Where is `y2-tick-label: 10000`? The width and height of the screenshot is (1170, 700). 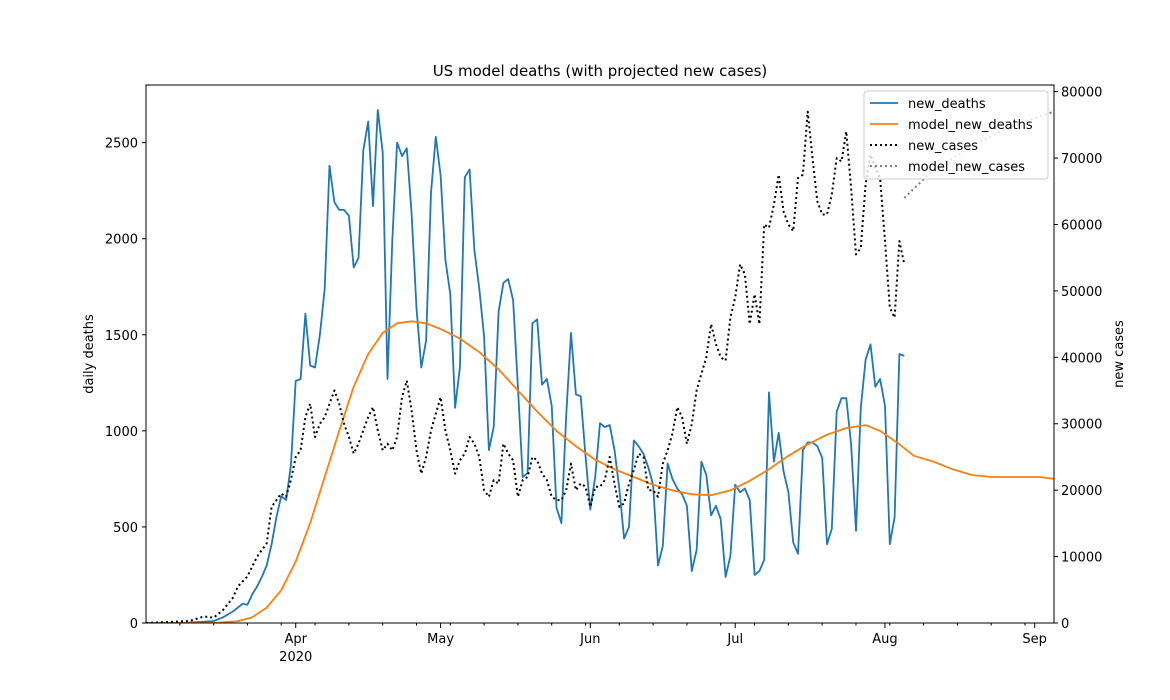 y2-tick-label: 10000 is located at coordinates (1081, 558).